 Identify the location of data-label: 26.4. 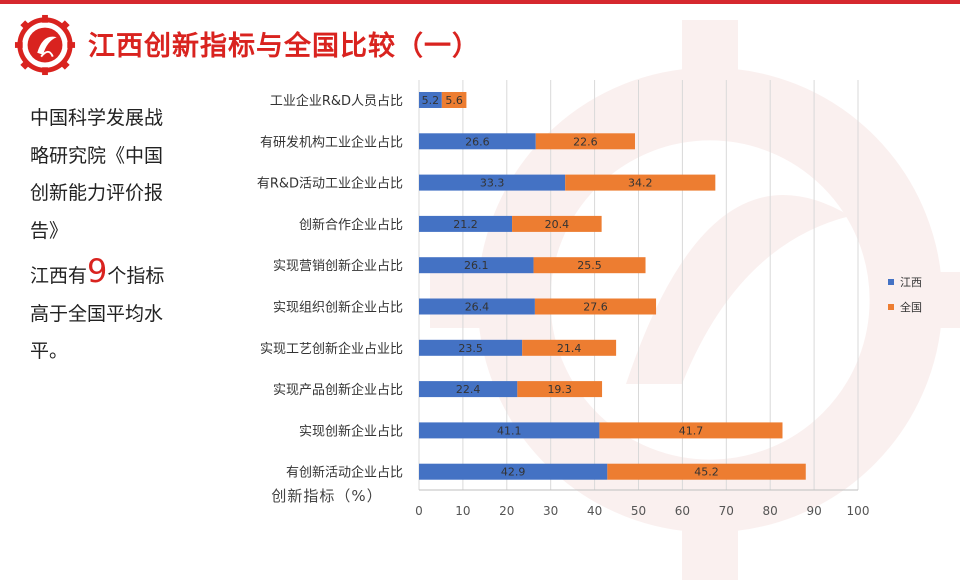
(477, 307).